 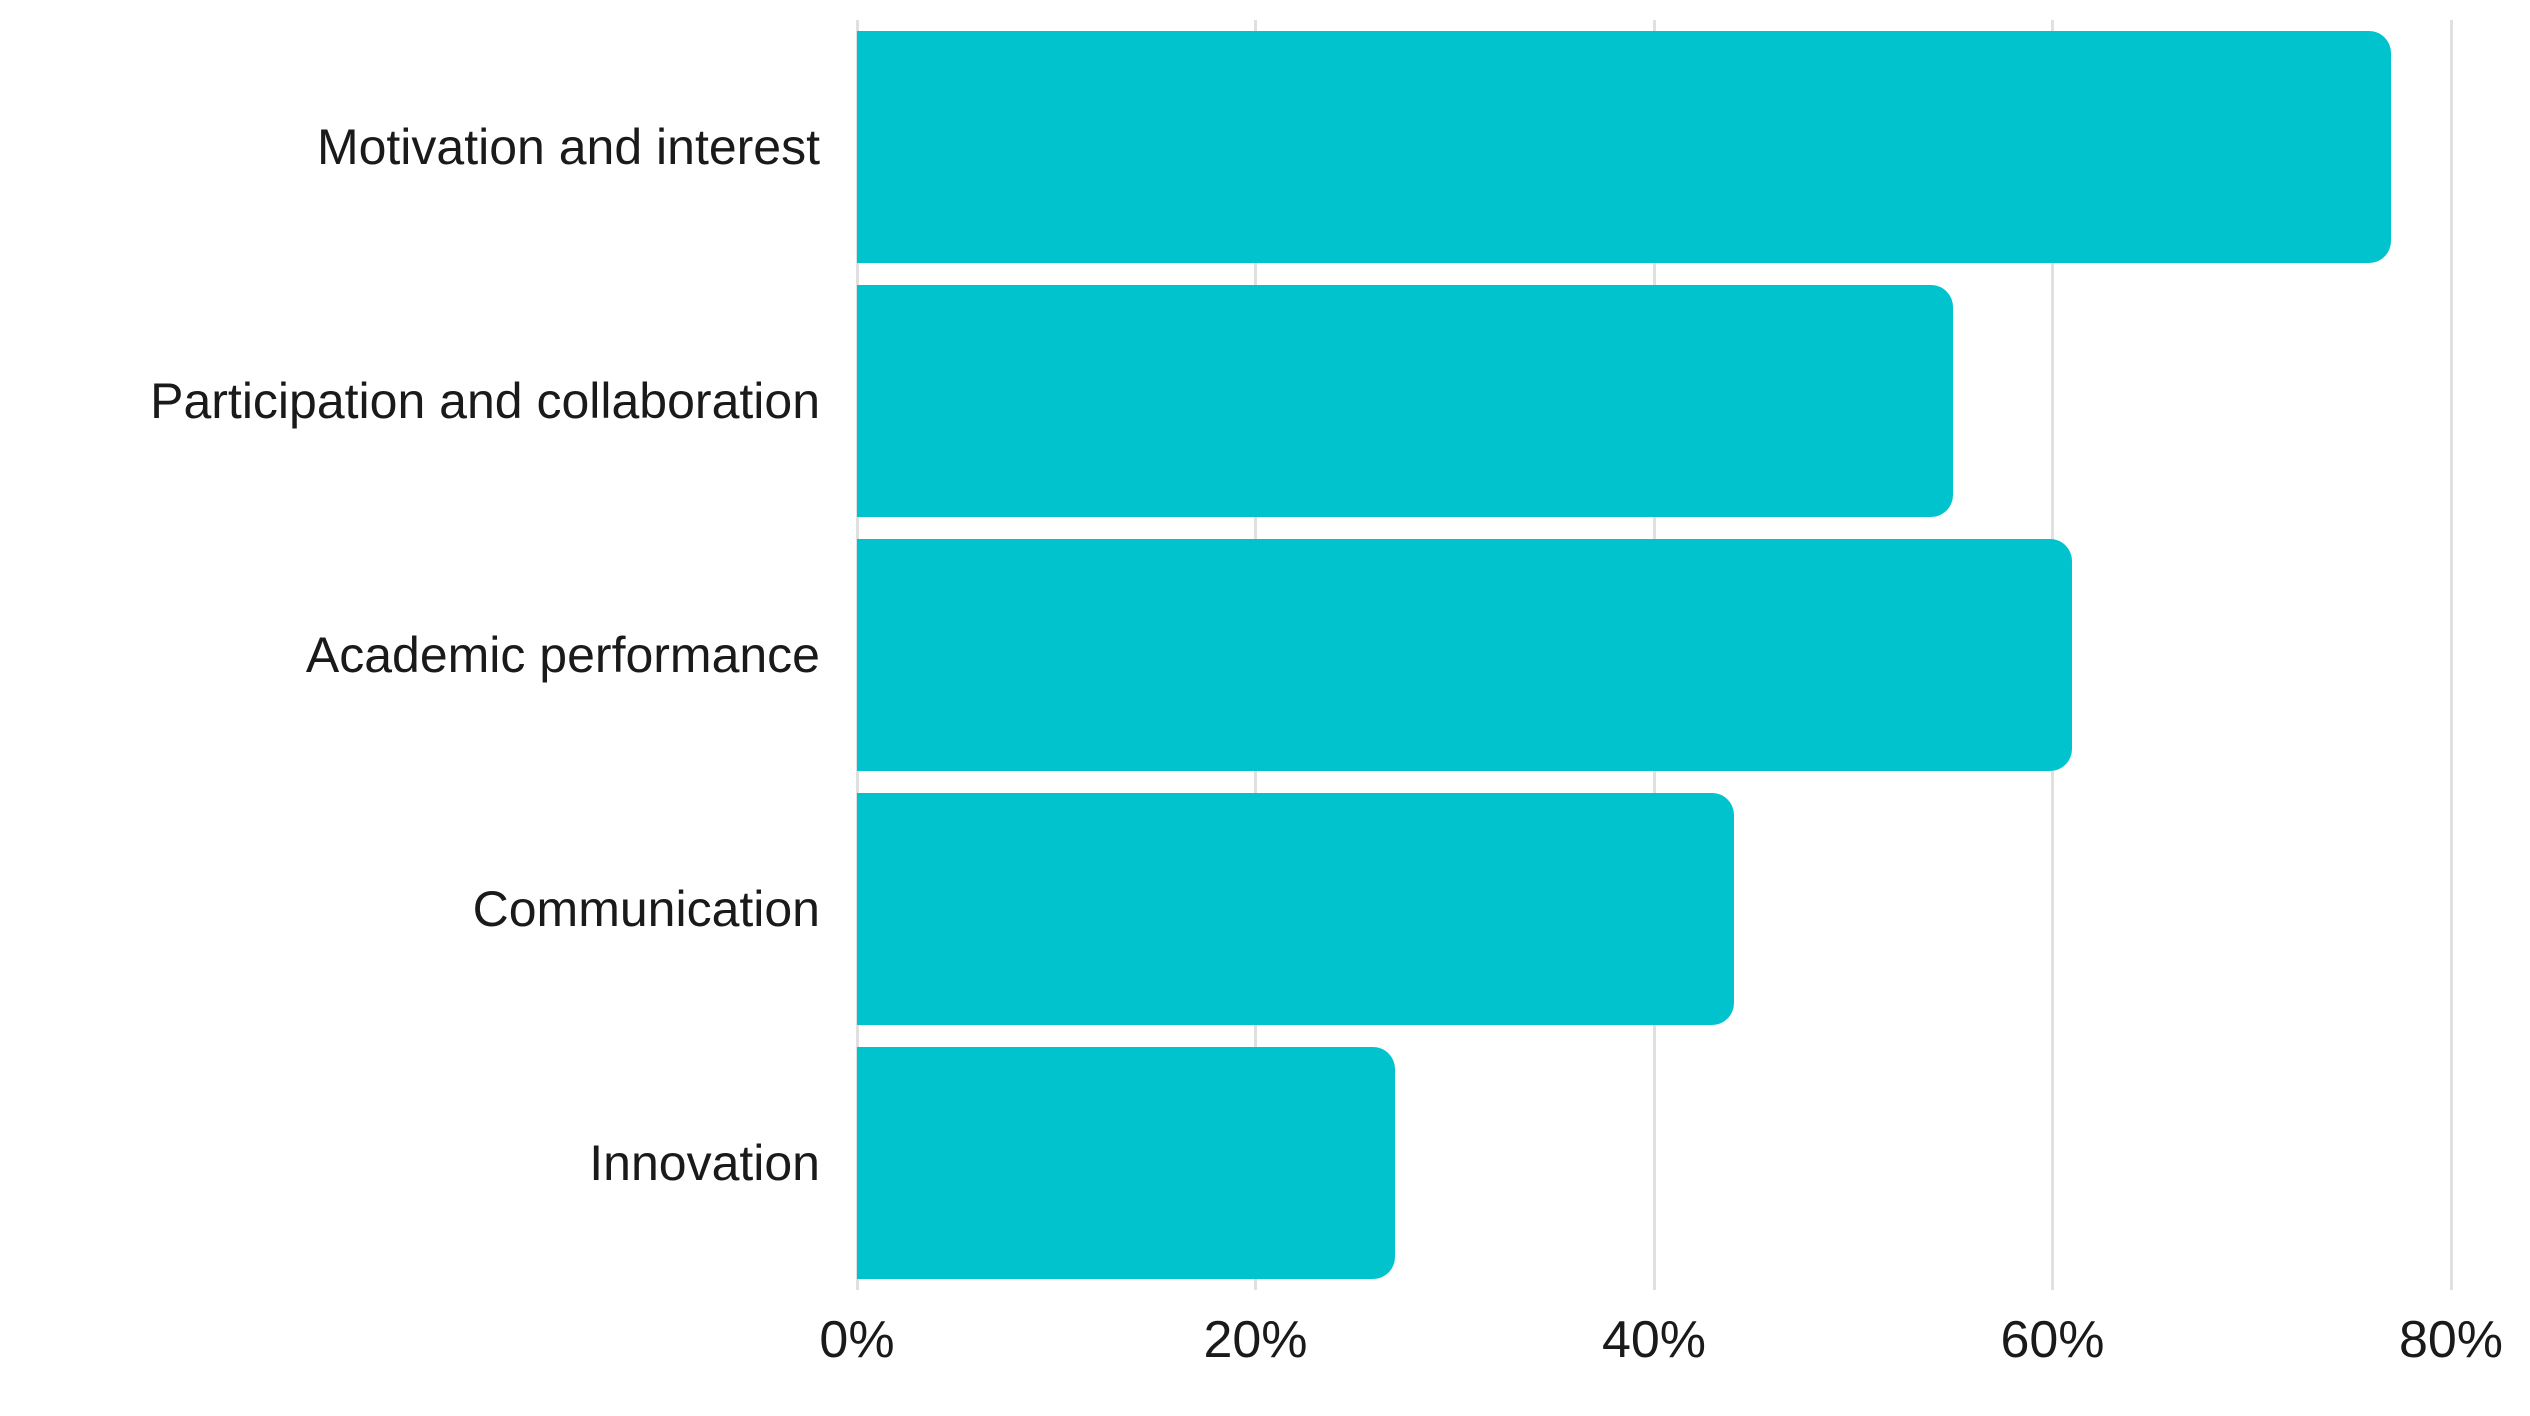 I want to click on category-label: Communication, so click(x=646, y=909).